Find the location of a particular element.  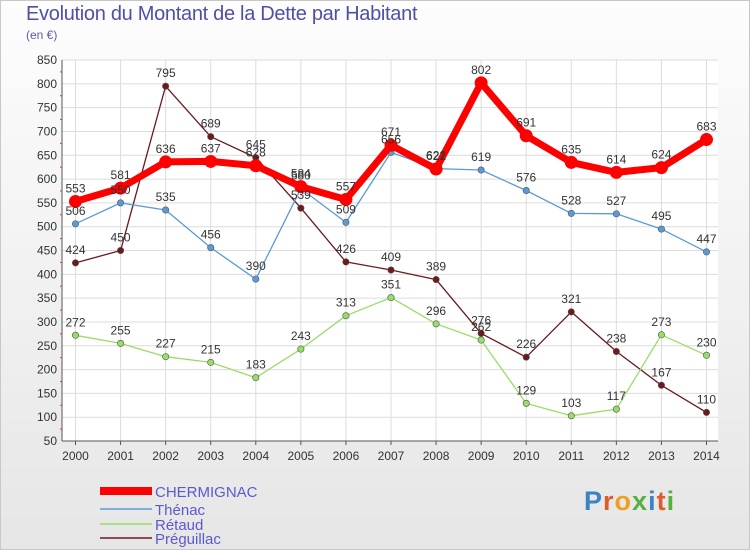

data-label-chermignac: 624 is located at coordinates (661, 155).